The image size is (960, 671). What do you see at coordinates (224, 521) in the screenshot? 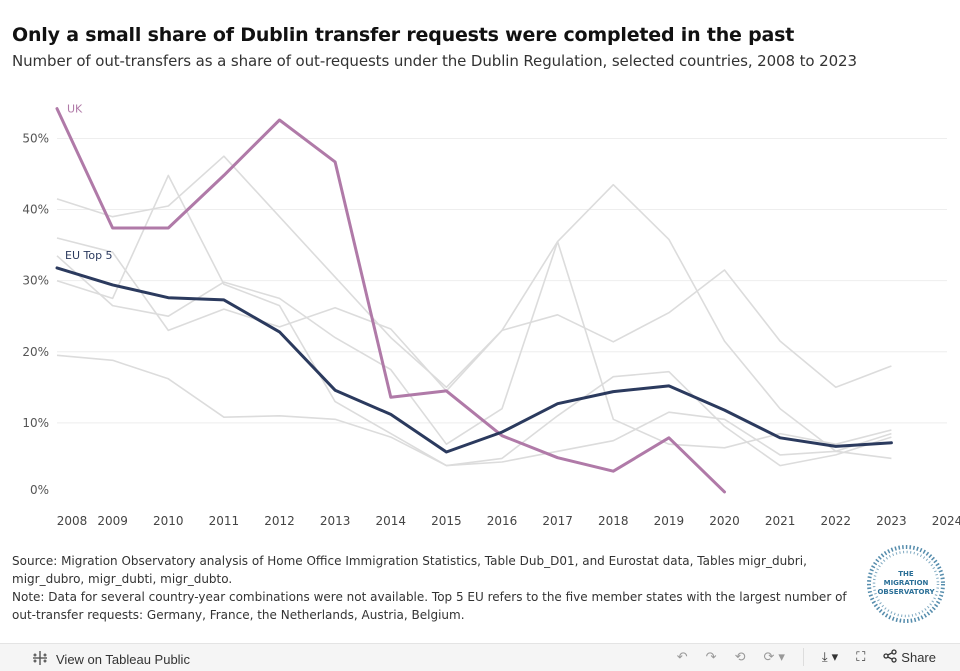
I see `x-tick-label: 2011` at bounding box center [224, 521].